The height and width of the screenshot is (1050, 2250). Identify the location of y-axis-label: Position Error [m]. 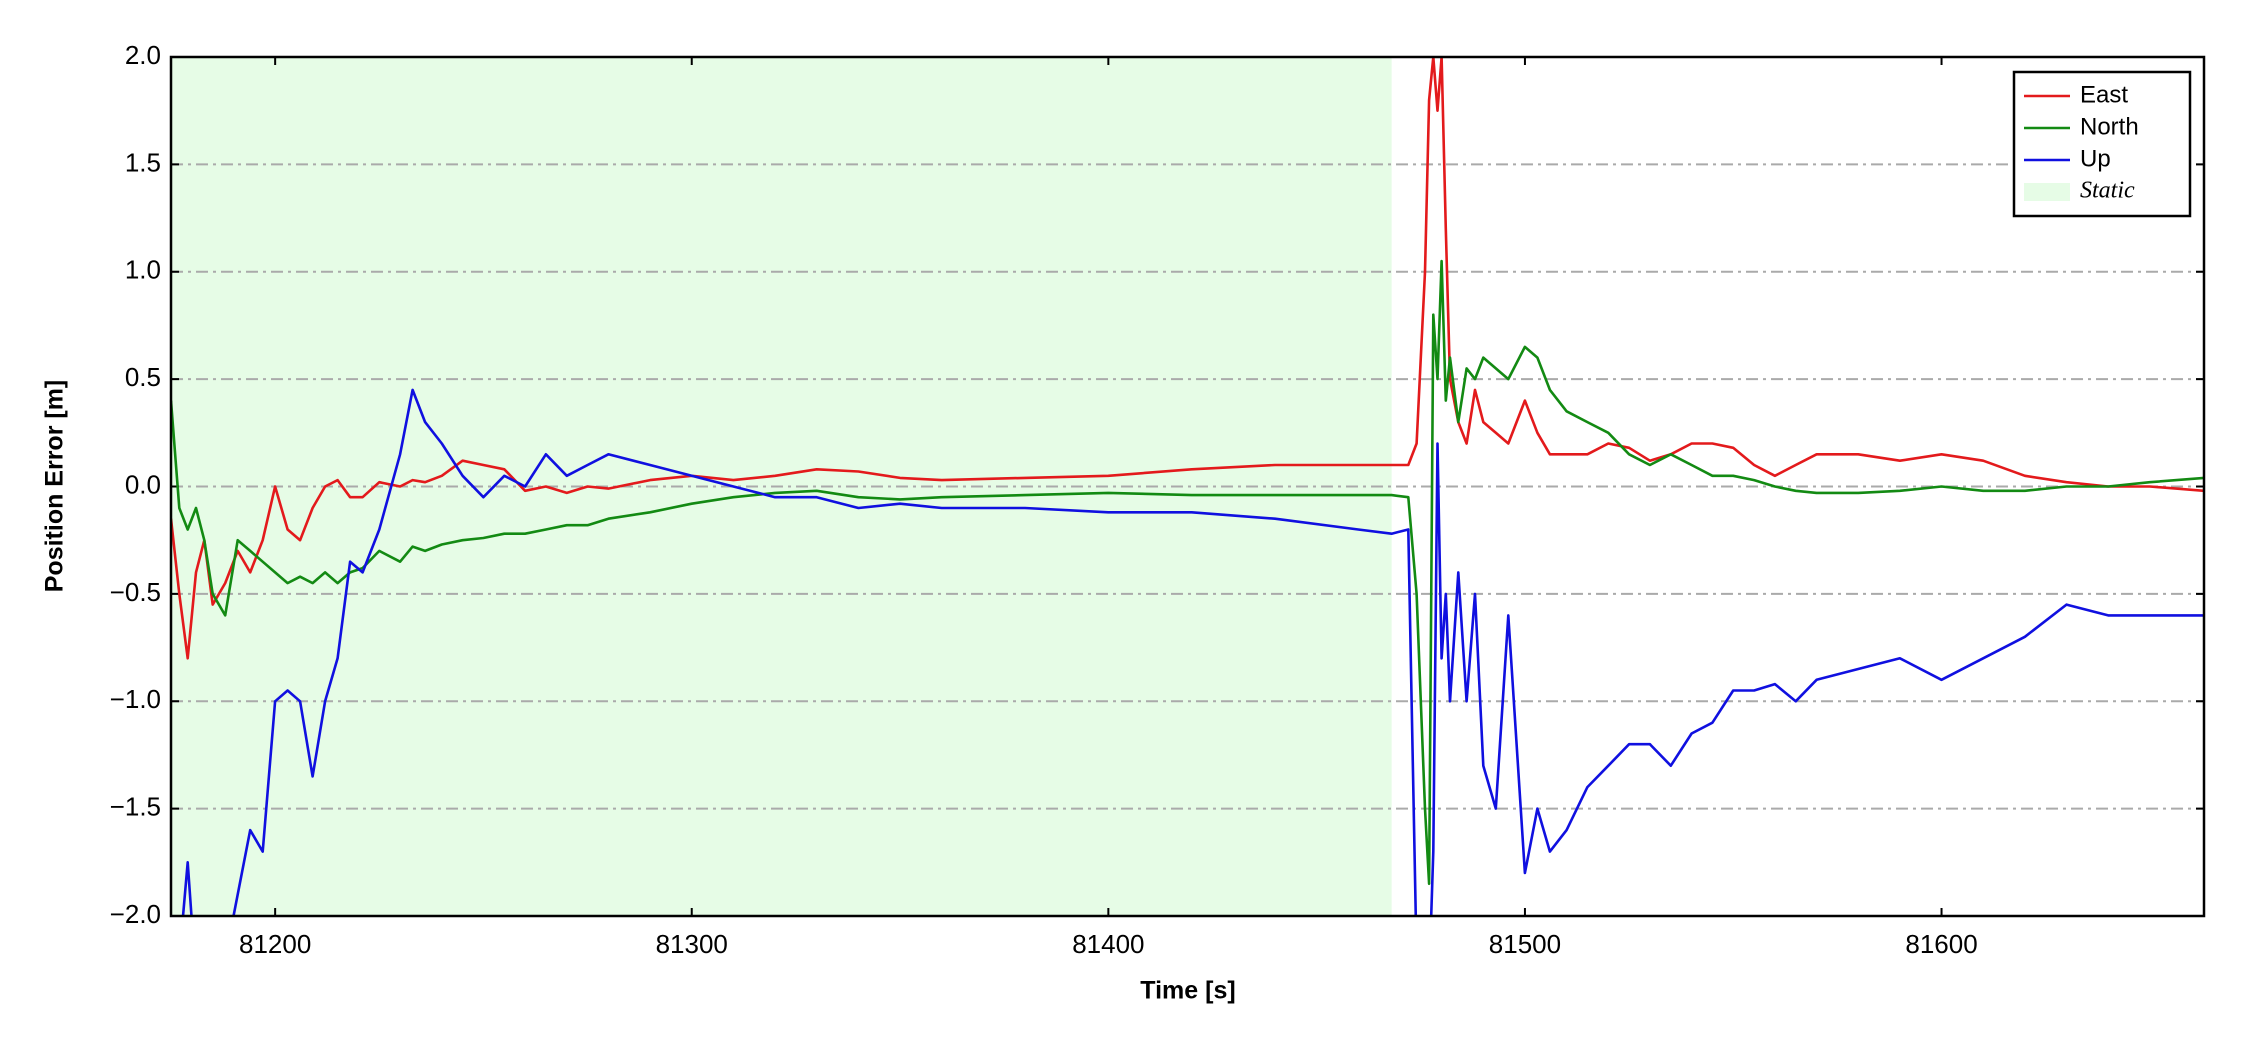
(55, 486).